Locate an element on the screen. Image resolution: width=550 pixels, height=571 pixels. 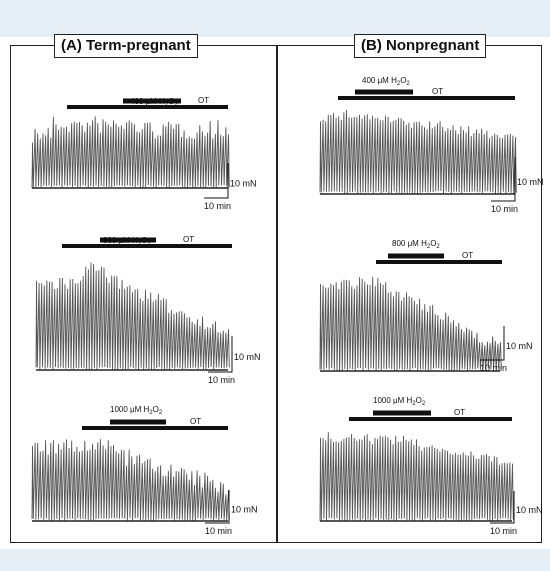
ot-label-a2: OT is located at coordinates (188, 239).